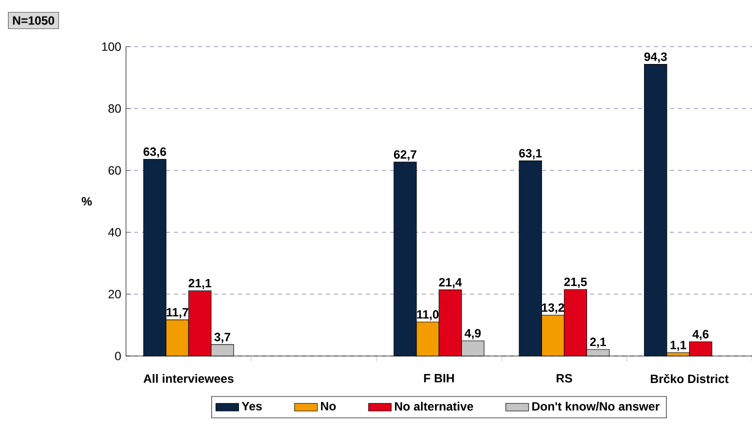  Describe the element at coordinates (428, 315) in the screenshot. I see `data-label: 11,0` at that location.